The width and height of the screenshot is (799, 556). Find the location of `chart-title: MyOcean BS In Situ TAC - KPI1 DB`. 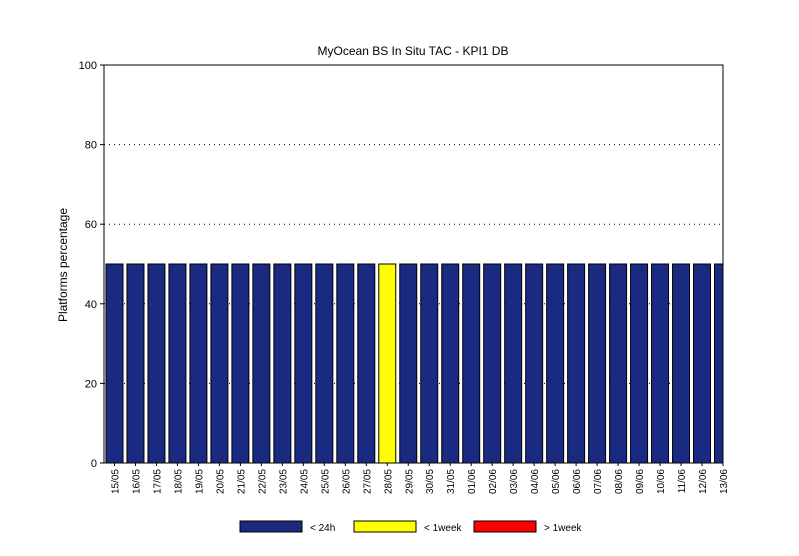

chart-title: MyOcean BS In Situ TAC - KPI1 DB is located at coordinates (413, 51).